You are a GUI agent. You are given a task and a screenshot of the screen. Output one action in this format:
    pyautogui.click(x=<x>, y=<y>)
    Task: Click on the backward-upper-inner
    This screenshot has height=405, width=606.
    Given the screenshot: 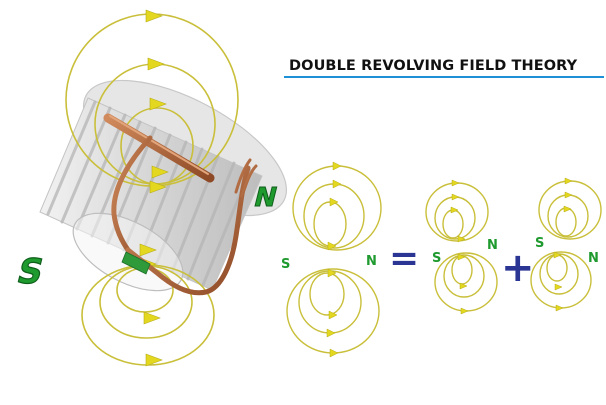 What is the action you would take?
    pyautogui.click(x=566, y=222)
    